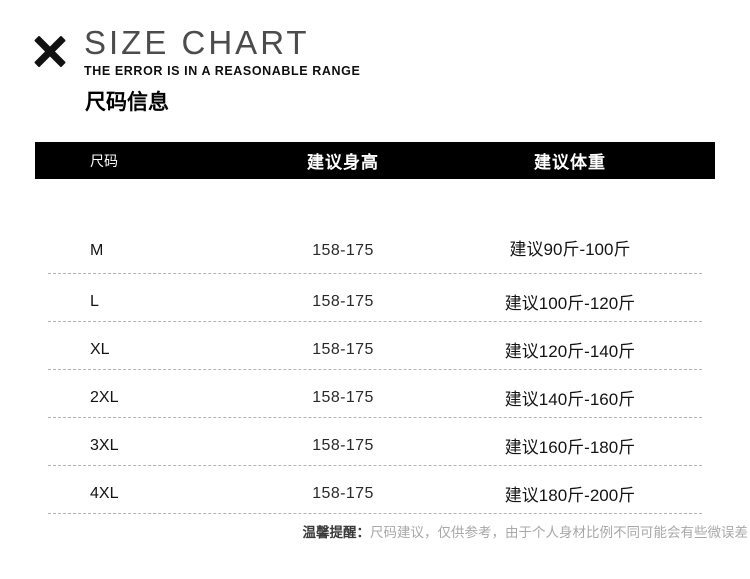  Describe the element at coordinates (94, 301) in the screenshot. I see `cell-size: L` at that location.